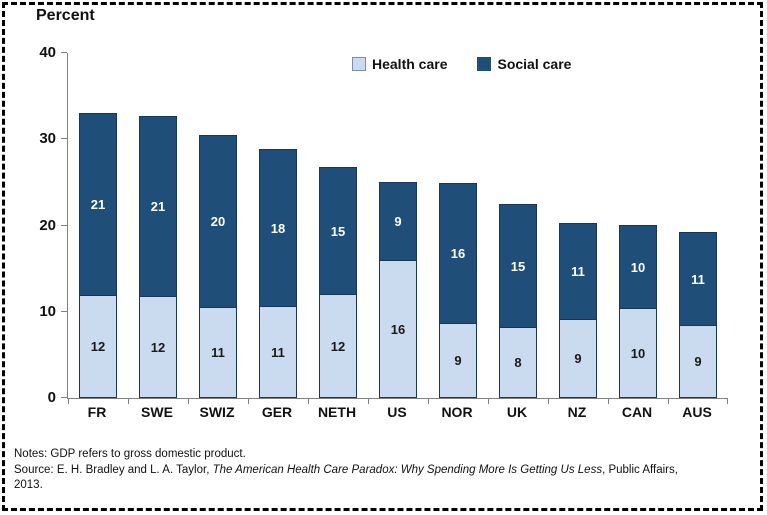 The image size is (767, 515). I want to click on x-category-label-swiz: SWIZ, so click(217, 412).